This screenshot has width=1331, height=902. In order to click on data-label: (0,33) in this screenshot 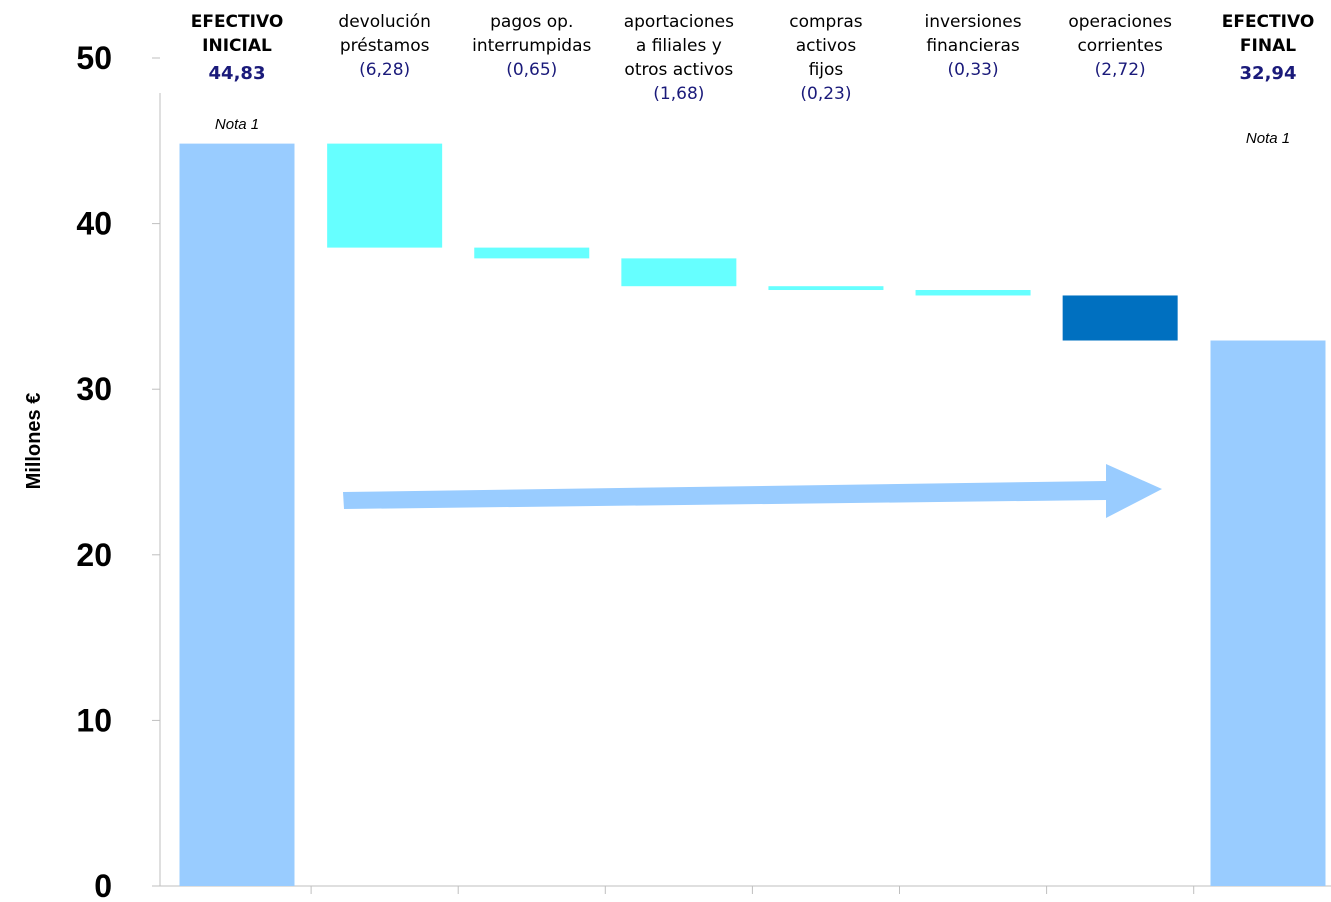, I will do `click(972, 70)`.